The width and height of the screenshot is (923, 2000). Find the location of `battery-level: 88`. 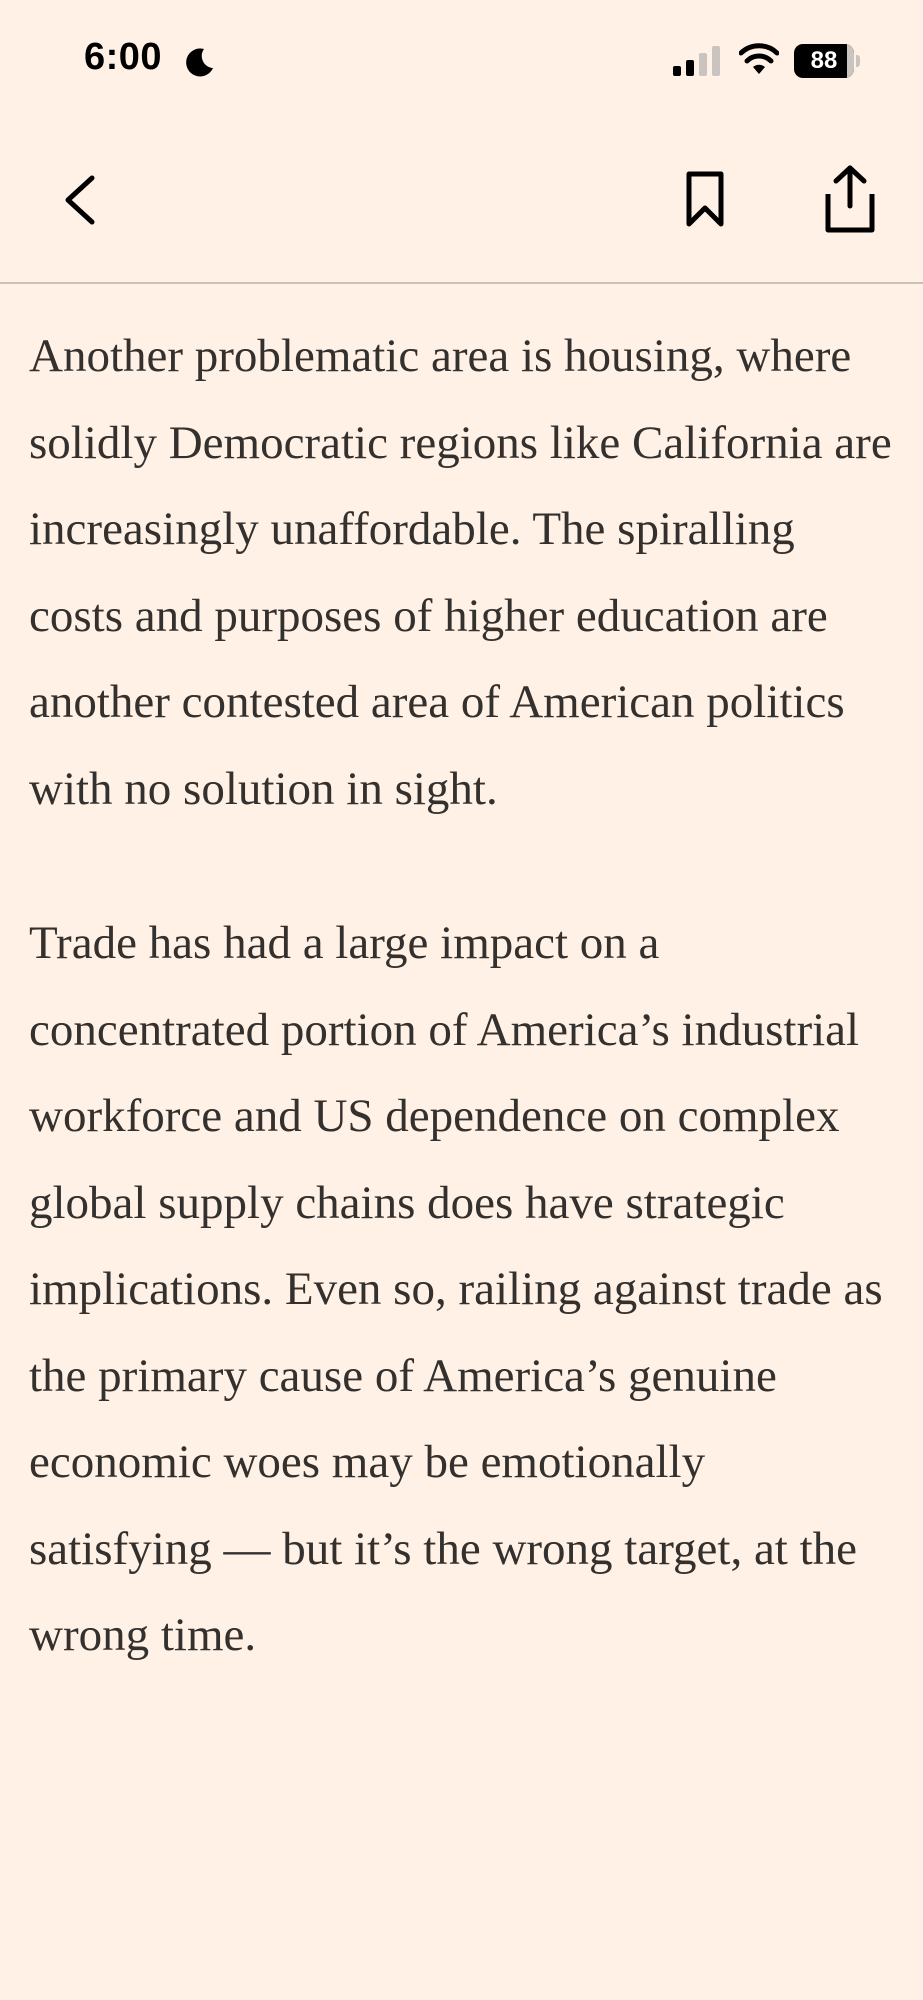

battery-level: 88 is located at coordinates (824, 60).